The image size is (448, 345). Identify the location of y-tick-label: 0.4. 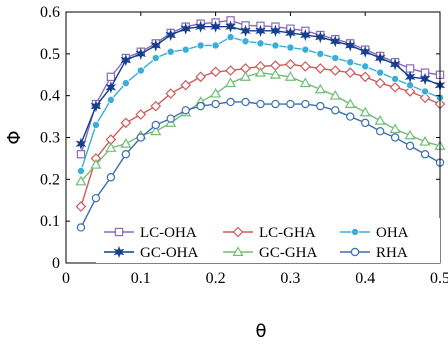
(50, 96).